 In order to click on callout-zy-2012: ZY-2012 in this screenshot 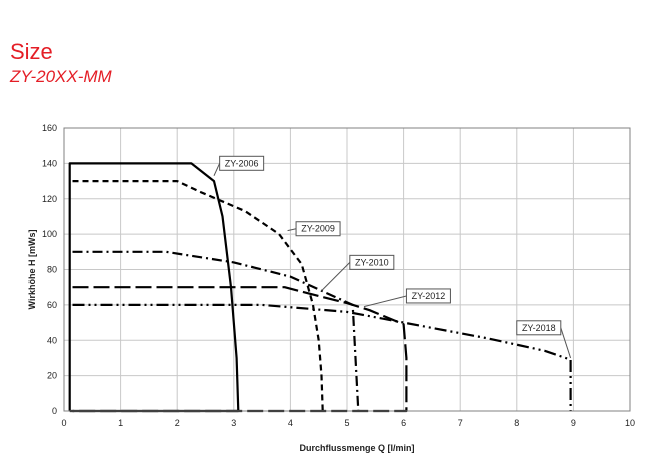, I will do `click(407, 298)`.